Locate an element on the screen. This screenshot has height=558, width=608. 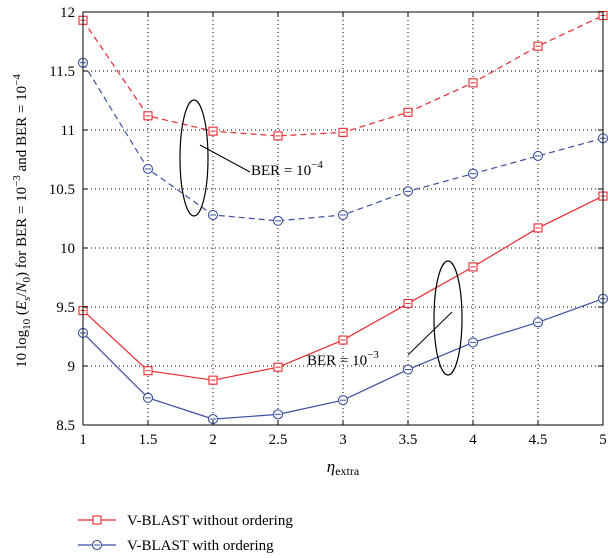
legend-entry-without-ordering: V-BLAST without ordering is located at coordinates (185, 521).